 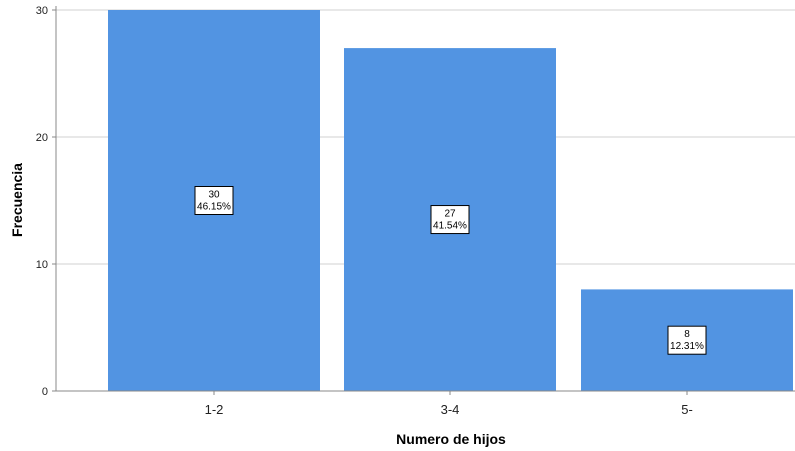 I want to click on data-label-percent-1-2: 46.15%, so click(x=214, y=207).